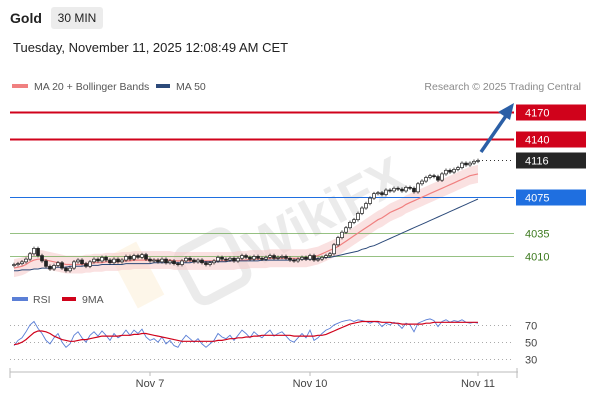 Image resolution: width=590 pixels, height=400 pixels. What do you see at coordinates (295, 18) in the screenshot?
I see `header-bar: Gold 30 MIN` at bounding box center [295, 18].